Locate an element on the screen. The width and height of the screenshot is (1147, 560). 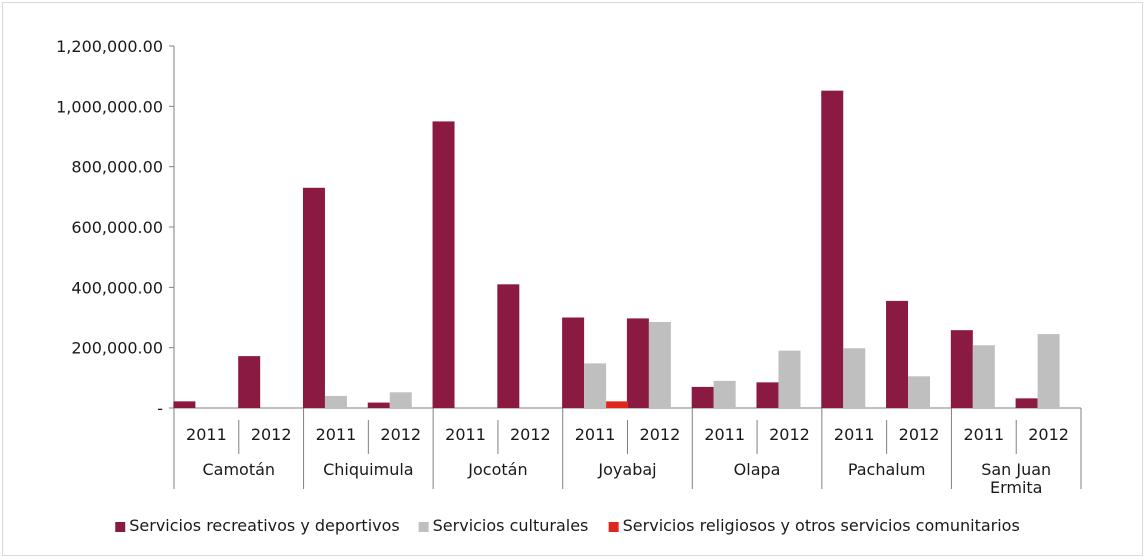
x-group-label: Camotán is located at coordinates (238, 469).